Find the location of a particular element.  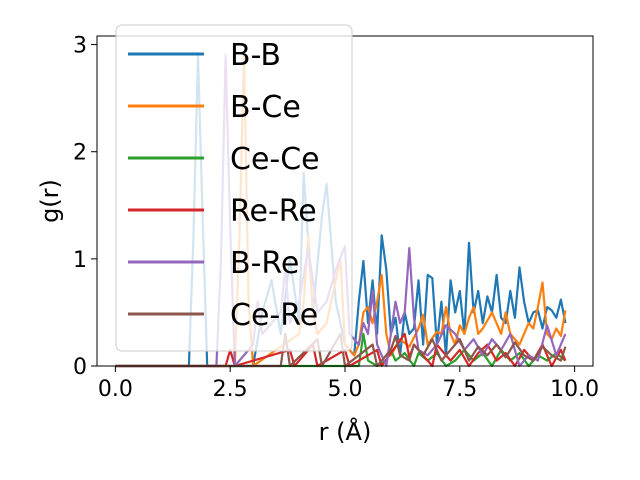

x-tick-label: 10.0 is located at coordinates (574, 389).